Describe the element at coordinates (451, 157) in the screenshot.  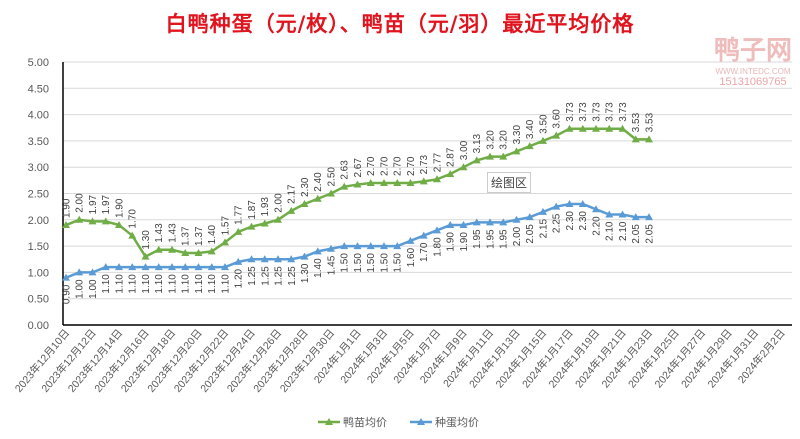
I see `data-label: 2.87` at that location.